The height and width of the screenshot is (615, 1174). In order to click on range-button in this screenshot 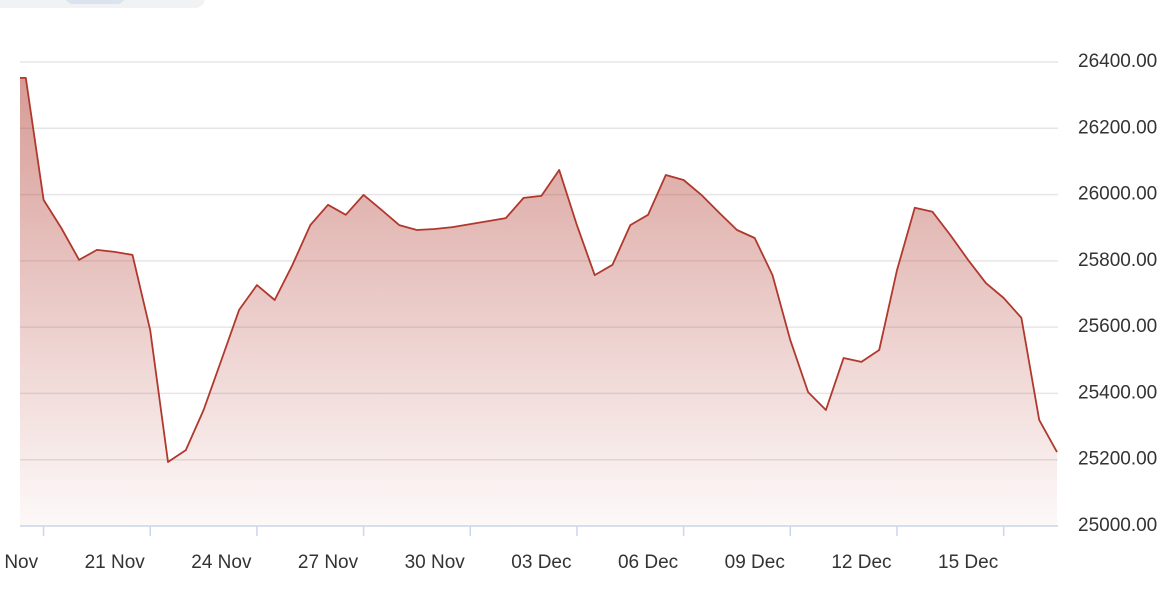, I will do `click(95, 2)`.